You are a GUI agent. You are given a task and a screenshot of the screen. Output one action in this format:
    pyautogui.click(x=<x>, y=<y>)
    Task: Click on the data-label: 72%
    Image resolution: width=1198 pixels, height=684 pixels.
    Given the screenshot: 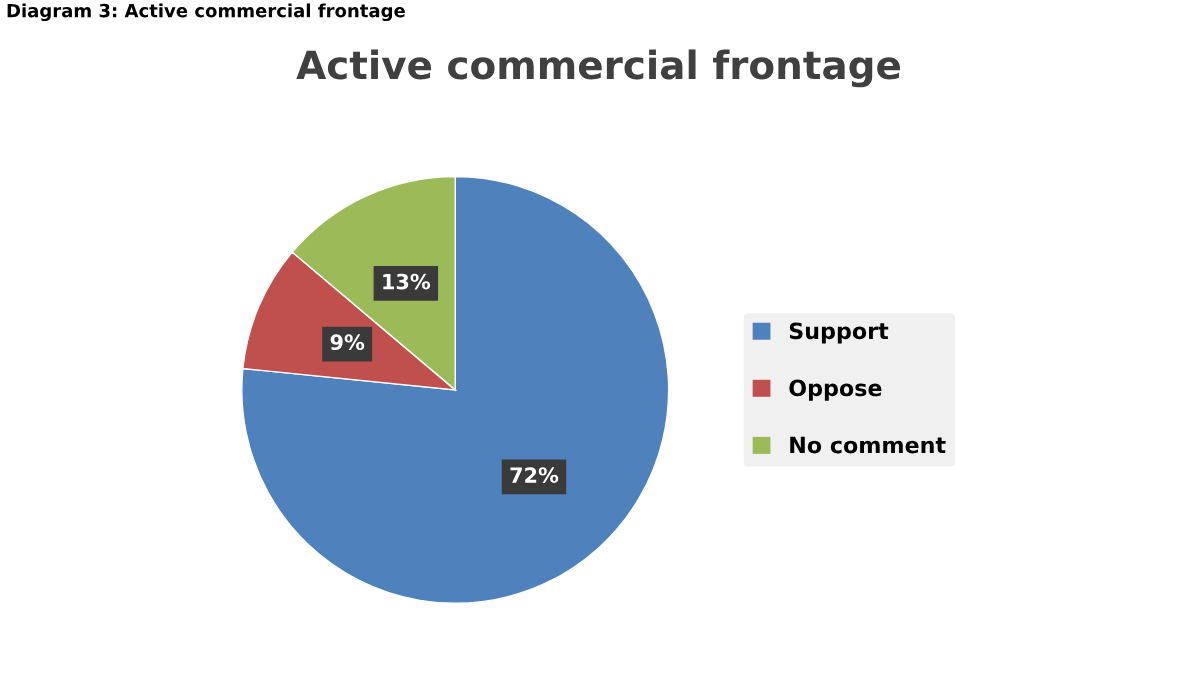 What is the action you would take?
    pyautogui.click(x=534, y=475)
    